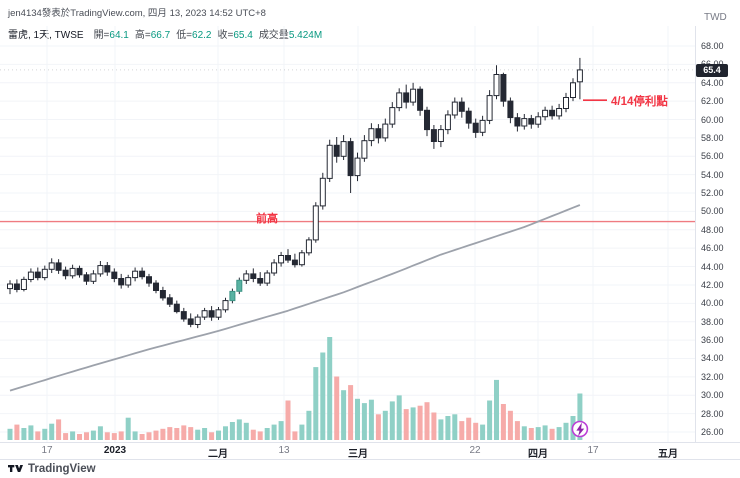 The width and height of the screenshot is (740, 478). What do you see at coordinates (712, 431) in the screenshot?
I see `price-tick: 26.00` at bounding box center [712, 431].